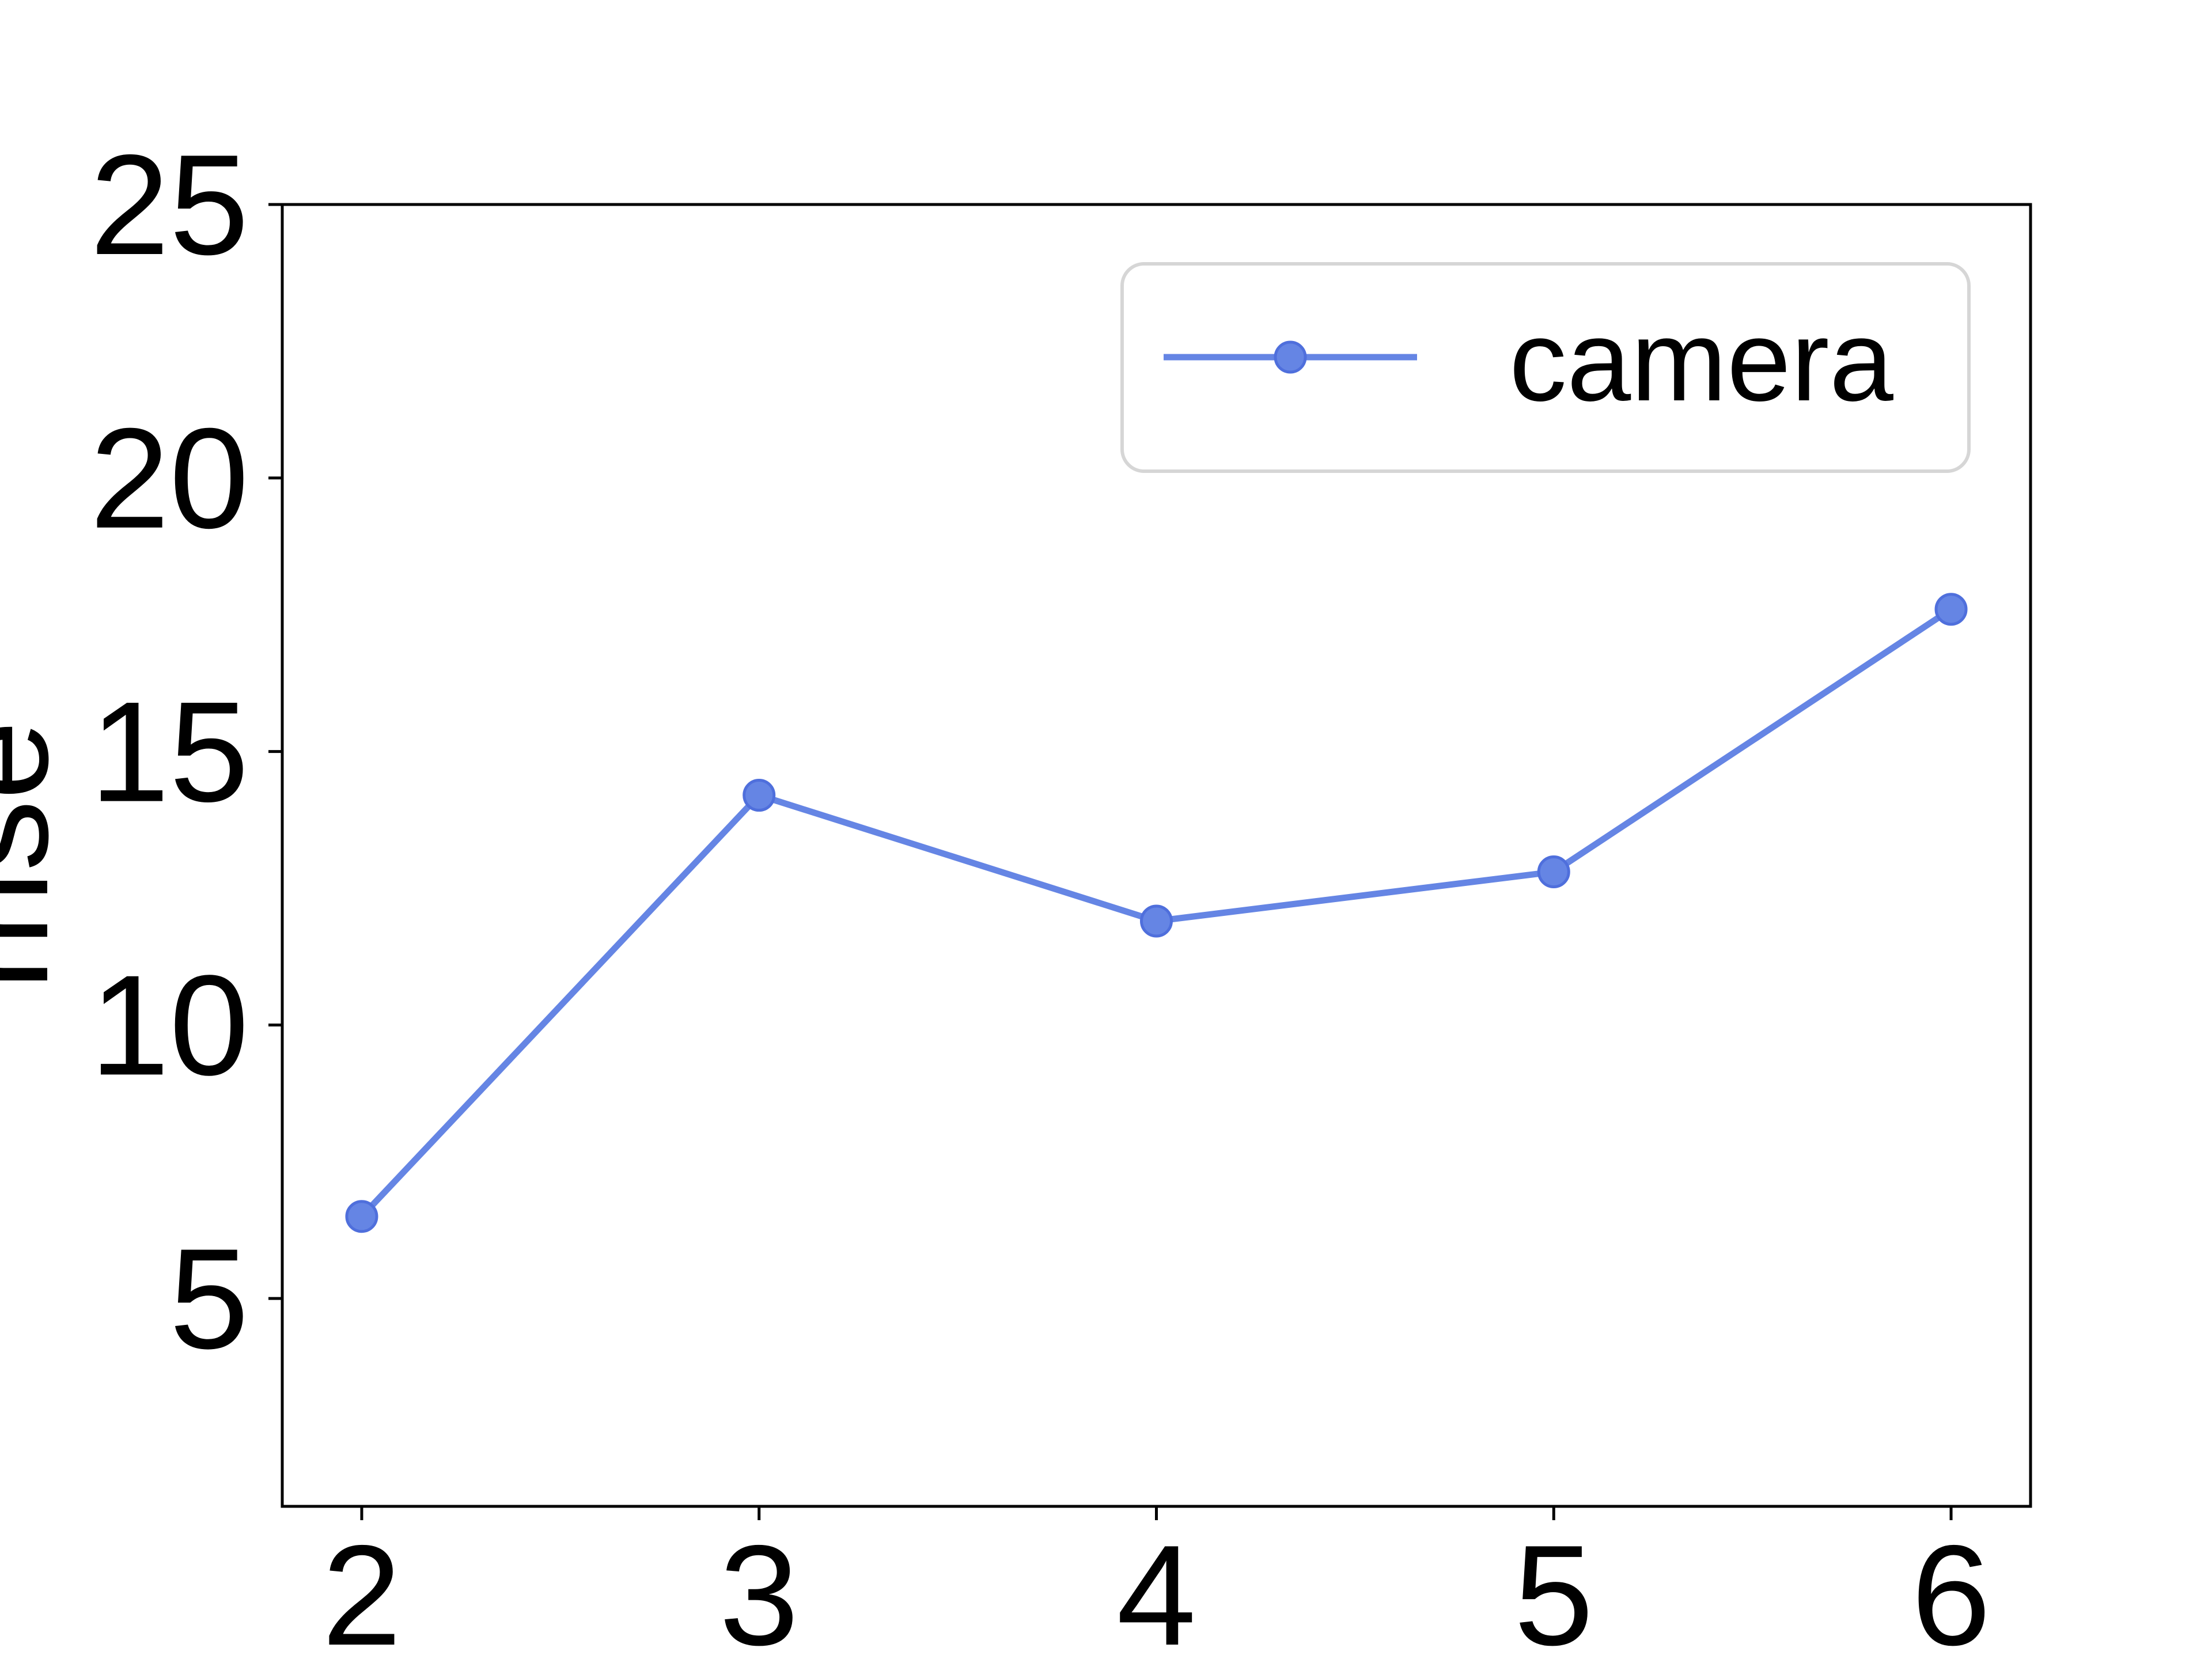 The image size is (2212, 1659). I want to click on legend-marker-swatch, so click(1290, 357).